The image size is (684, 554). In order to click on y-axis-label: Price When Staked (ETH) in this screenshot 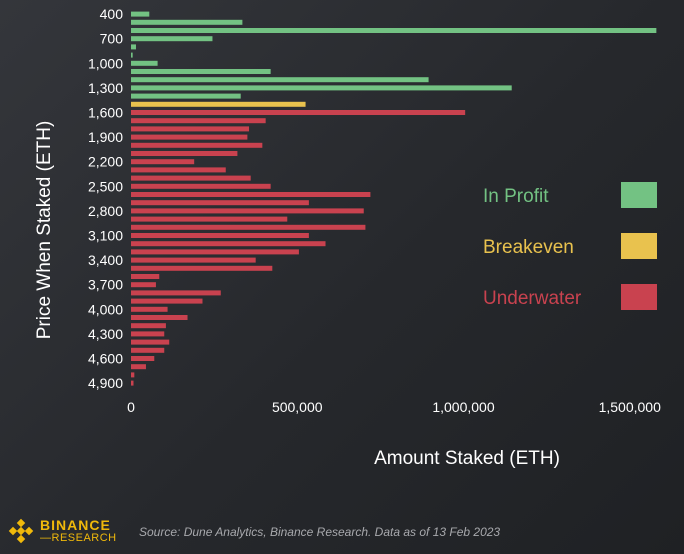, I will do `click(44, 230)`.